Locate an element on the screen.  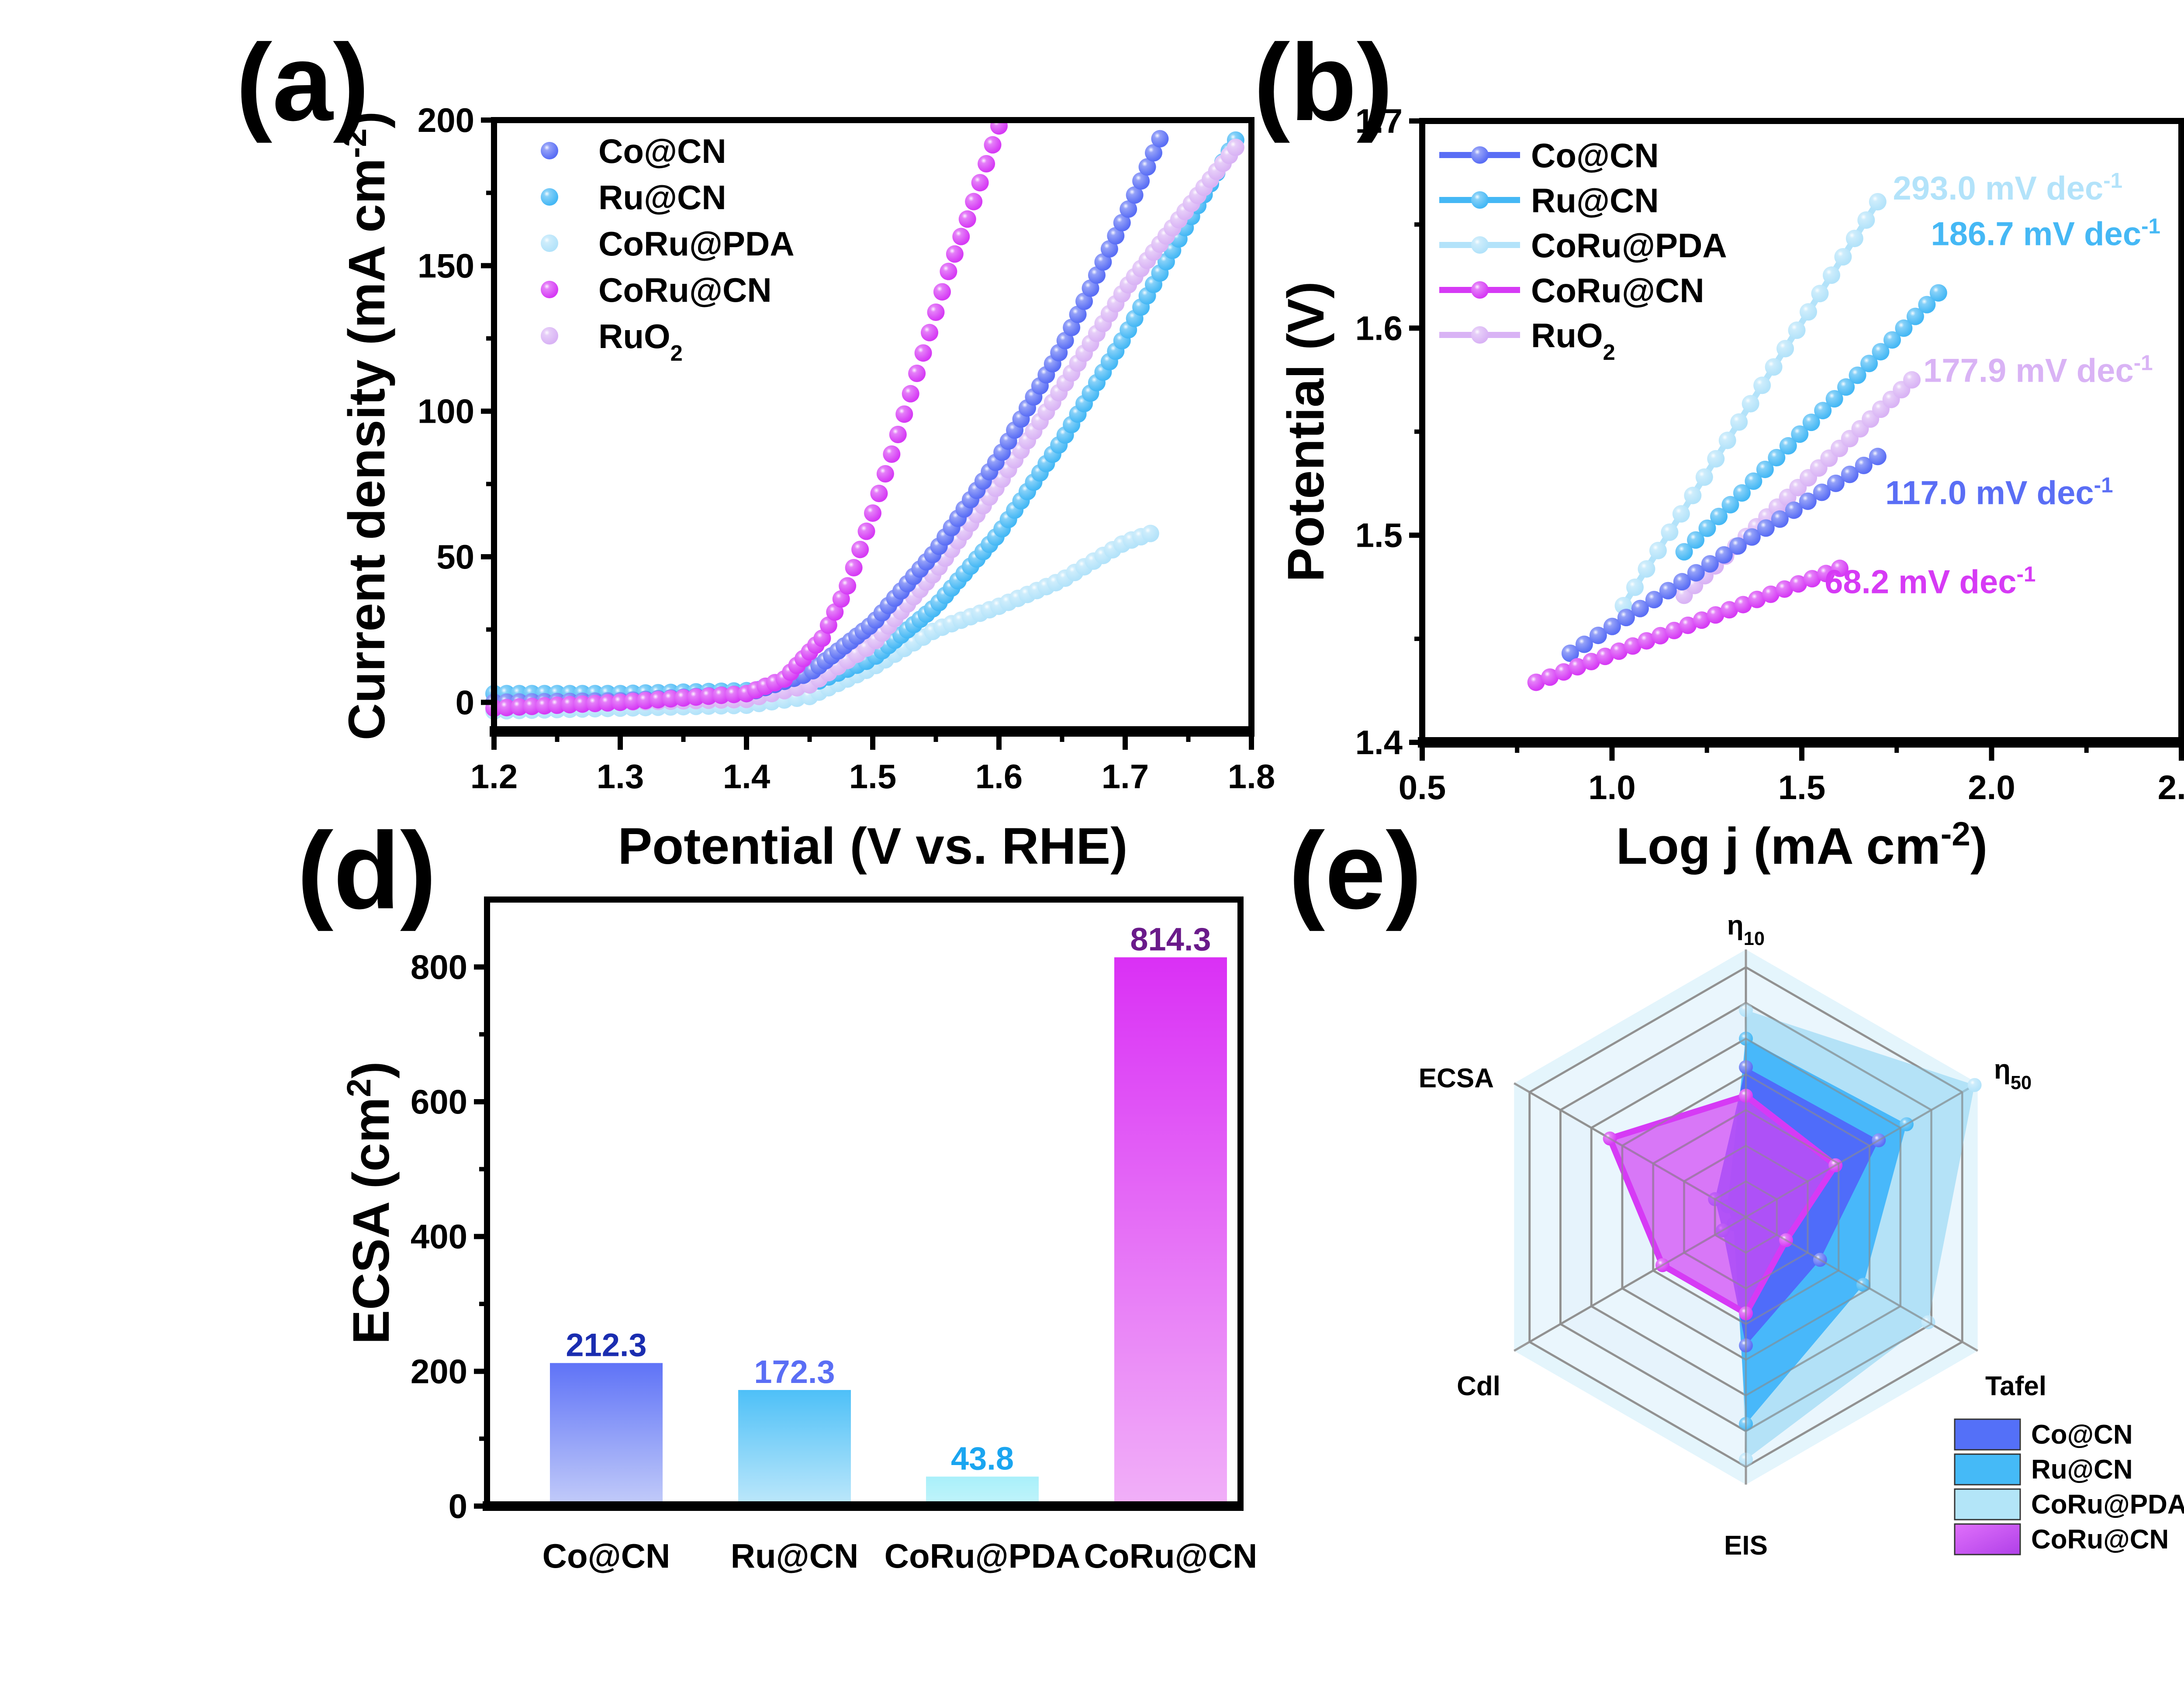
panel-label-e: (e) is located at coordinates (1355, 870).